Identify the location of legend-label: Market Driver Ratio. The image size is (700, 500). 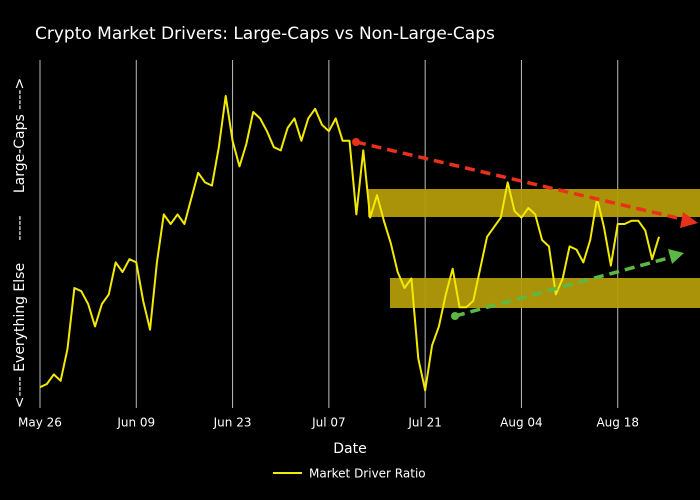
(367, 474).